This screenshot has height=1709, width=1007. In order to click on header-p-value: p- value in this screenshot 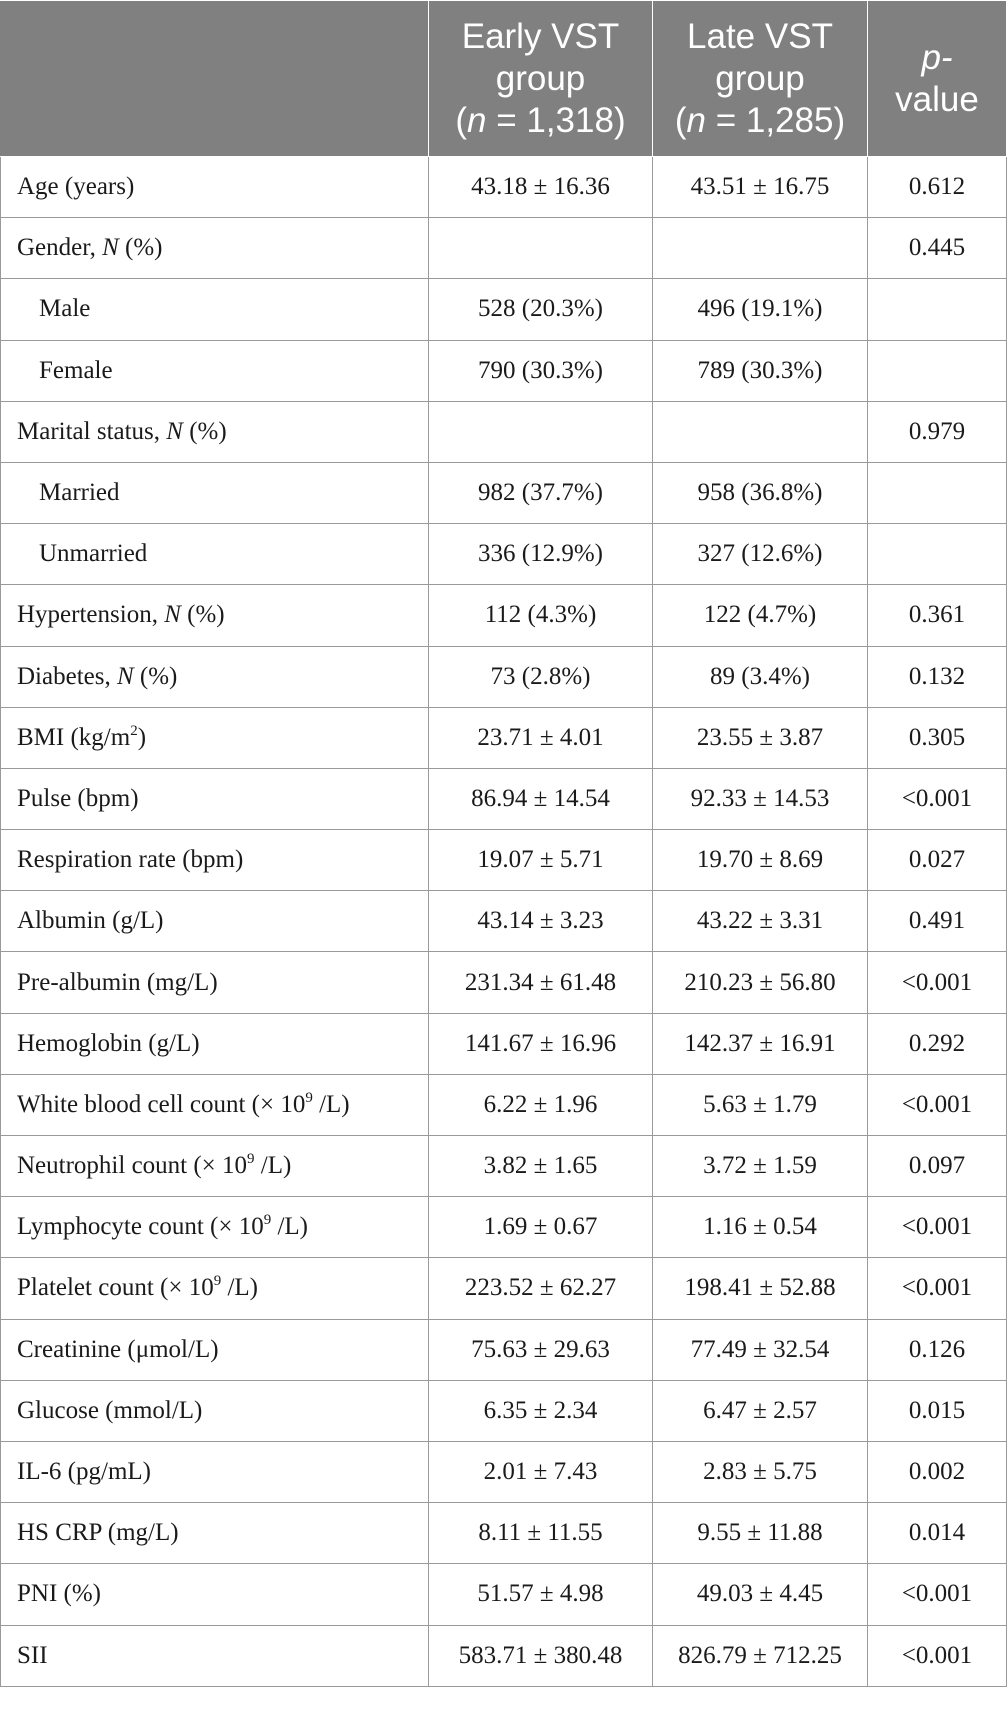, I will do `click(937, 78)`.